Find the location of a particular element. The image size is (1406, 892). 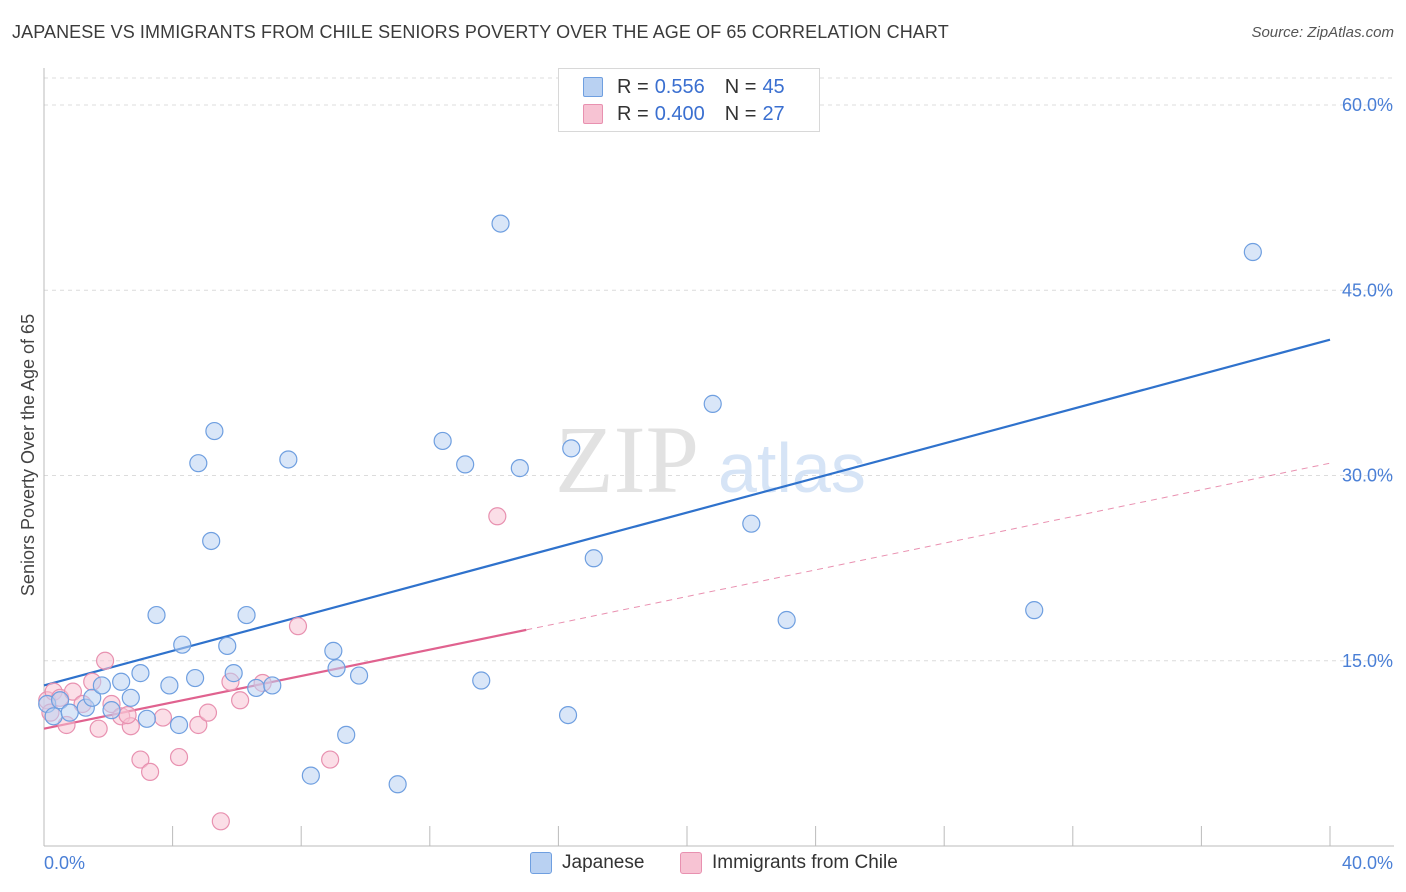

legend-row-chile: R = 0.400 N = 27 is located at coordinates (684, 114).